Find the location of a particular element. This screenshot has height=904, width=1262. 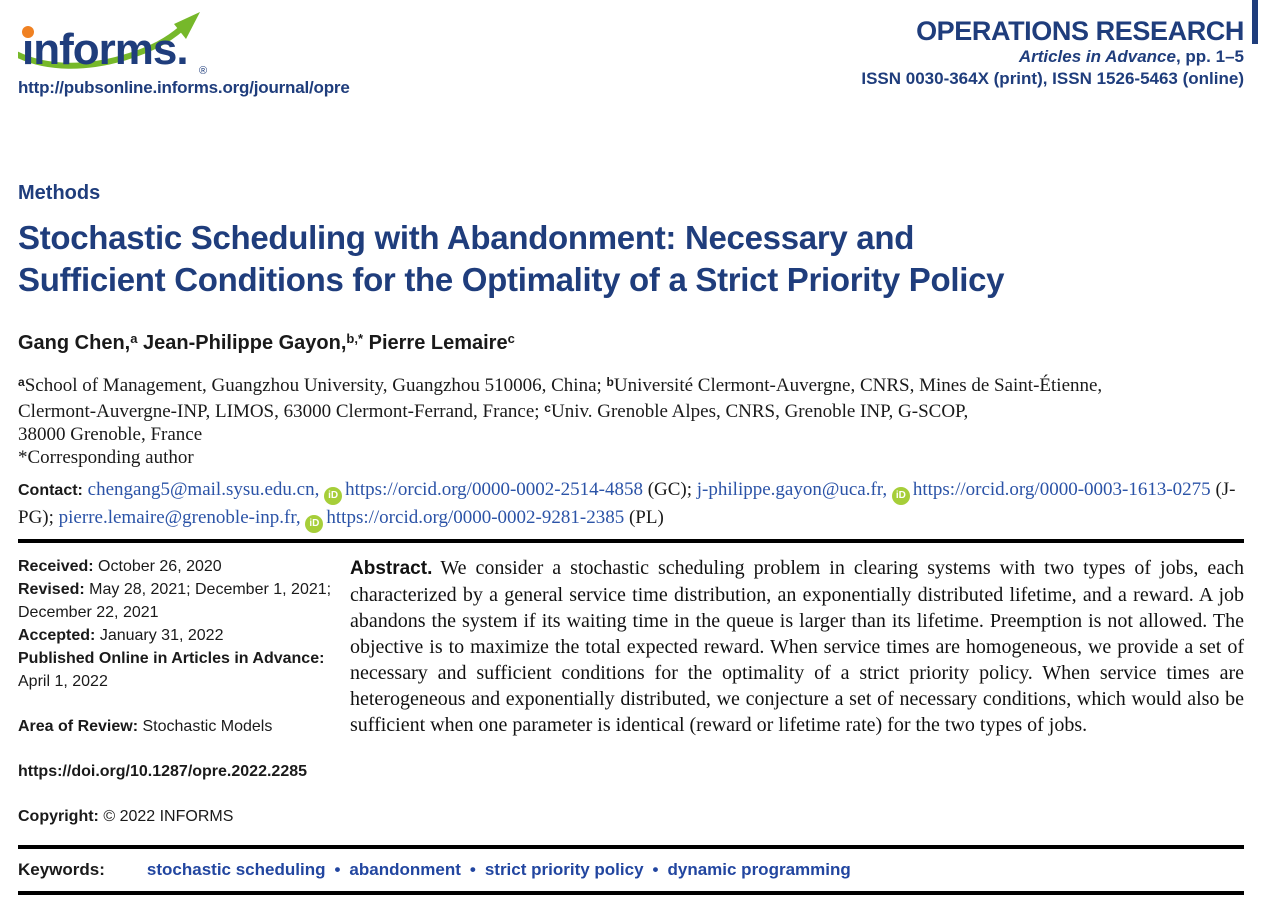

accepted-date: Accepted: January 31, 2022 is located at coordinates (121, 635).